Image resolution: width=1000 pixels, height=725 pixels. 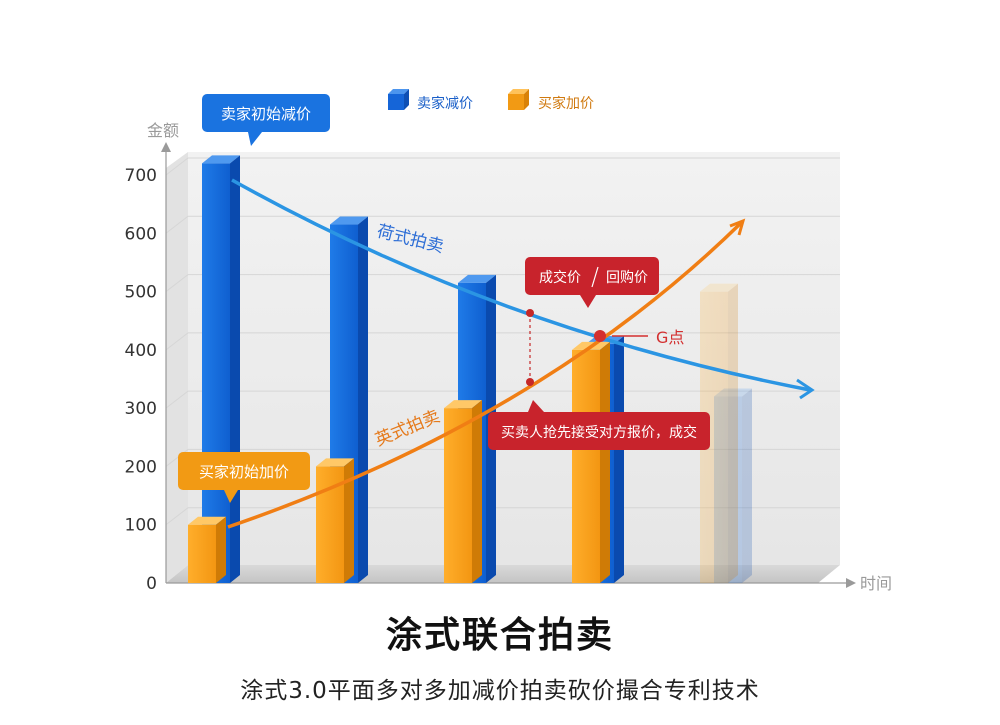 I want to click on chart-title: 涂式联合拍卖, so click(x=499, y=635).